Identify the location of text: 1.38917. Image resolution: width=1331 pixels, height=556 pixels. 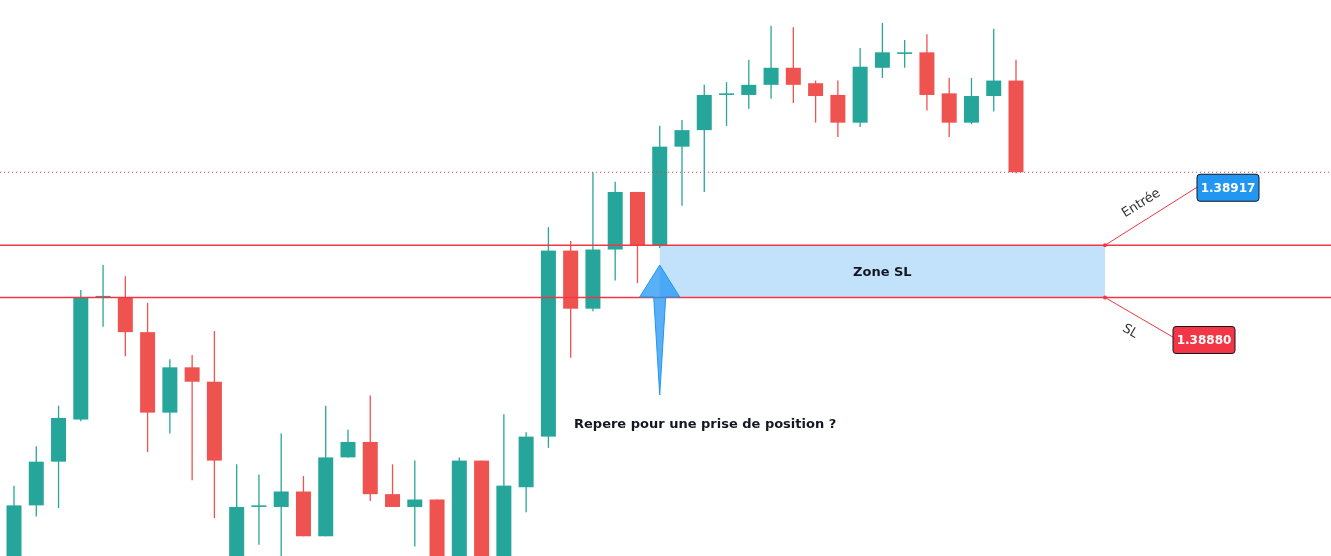
(1228, 187).